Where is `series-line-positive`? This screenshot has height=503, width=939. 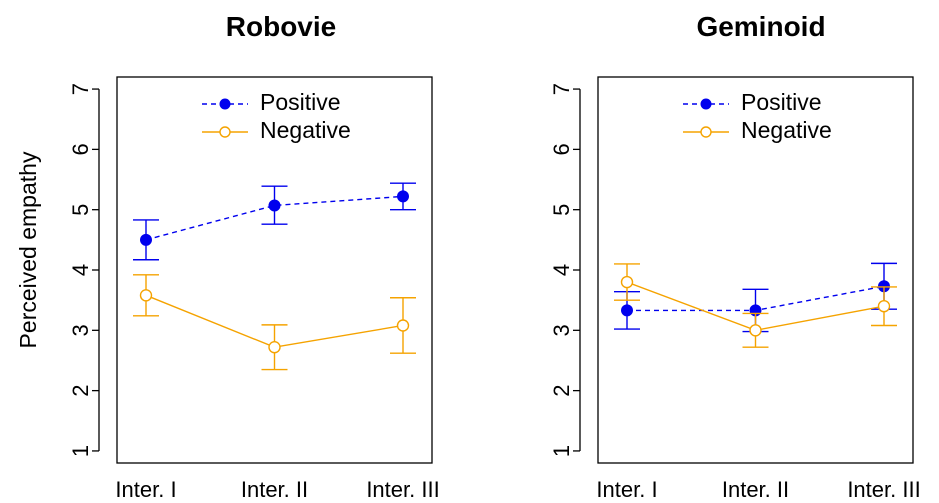 series-line-positive is located at coordinates (274, 218).